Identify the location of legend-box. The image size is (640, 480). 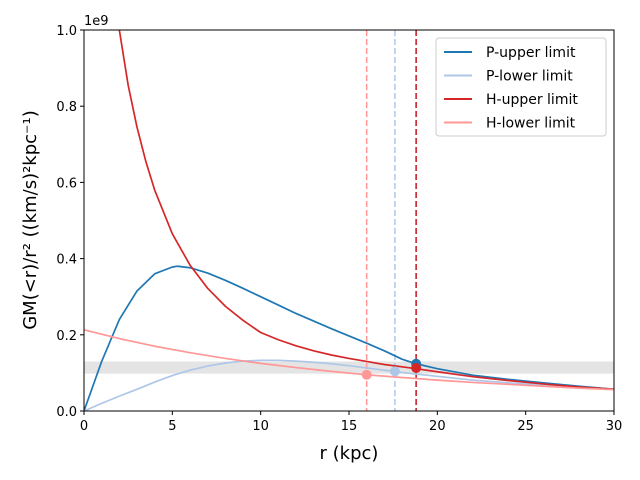
(521, 87).